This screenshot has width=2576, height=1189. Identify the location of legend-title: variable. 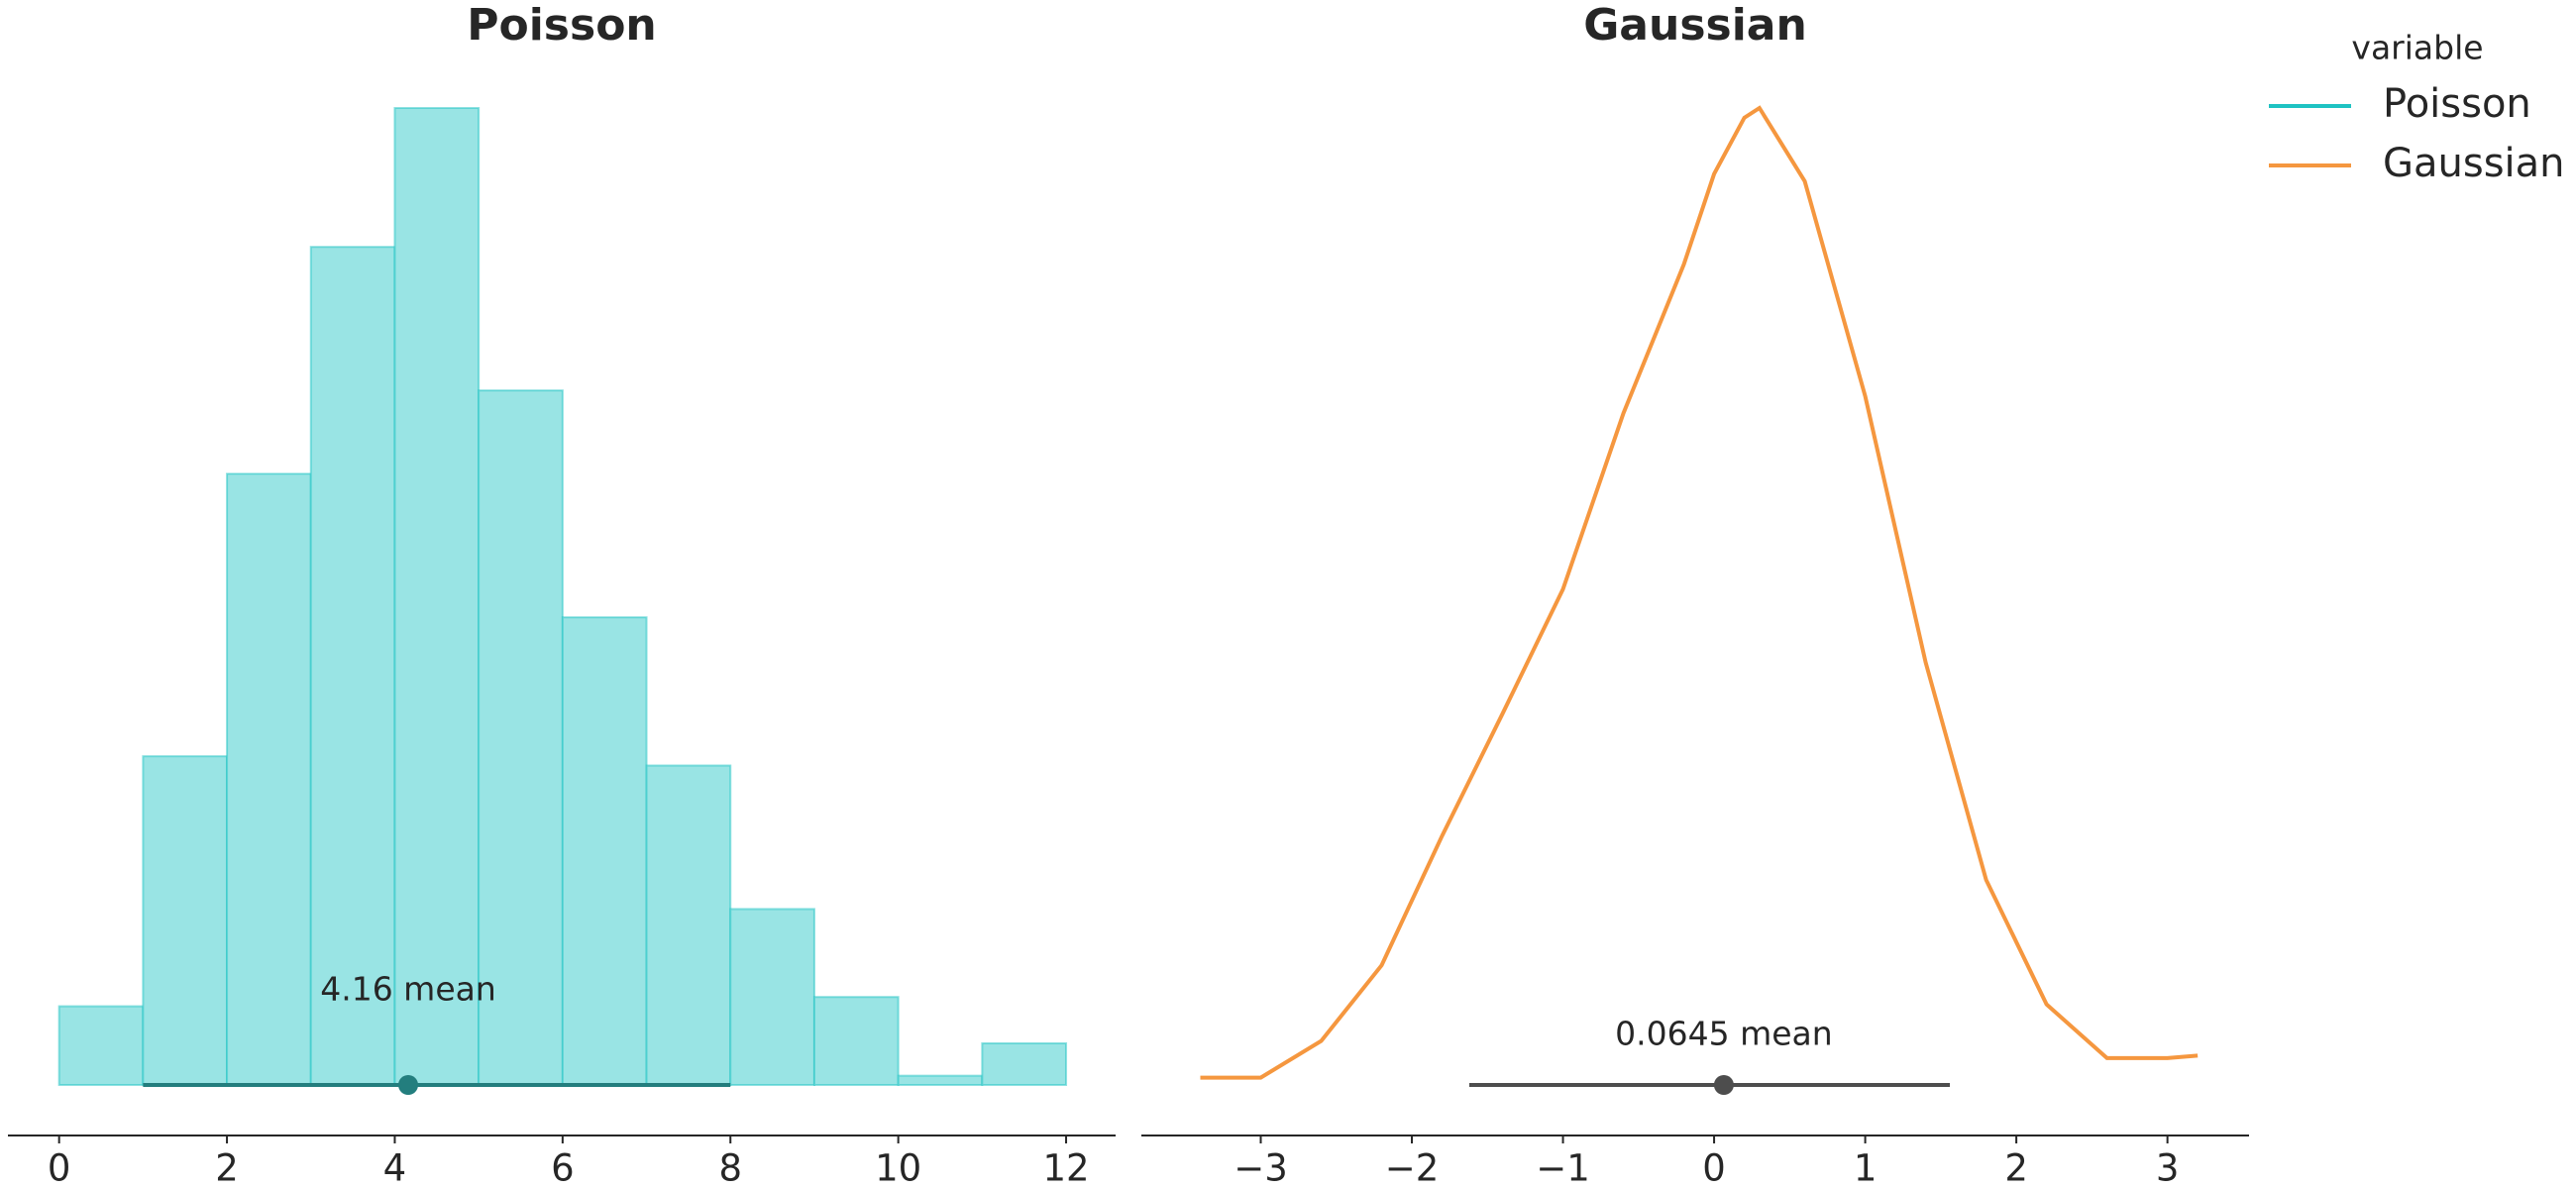
(2417, 48).